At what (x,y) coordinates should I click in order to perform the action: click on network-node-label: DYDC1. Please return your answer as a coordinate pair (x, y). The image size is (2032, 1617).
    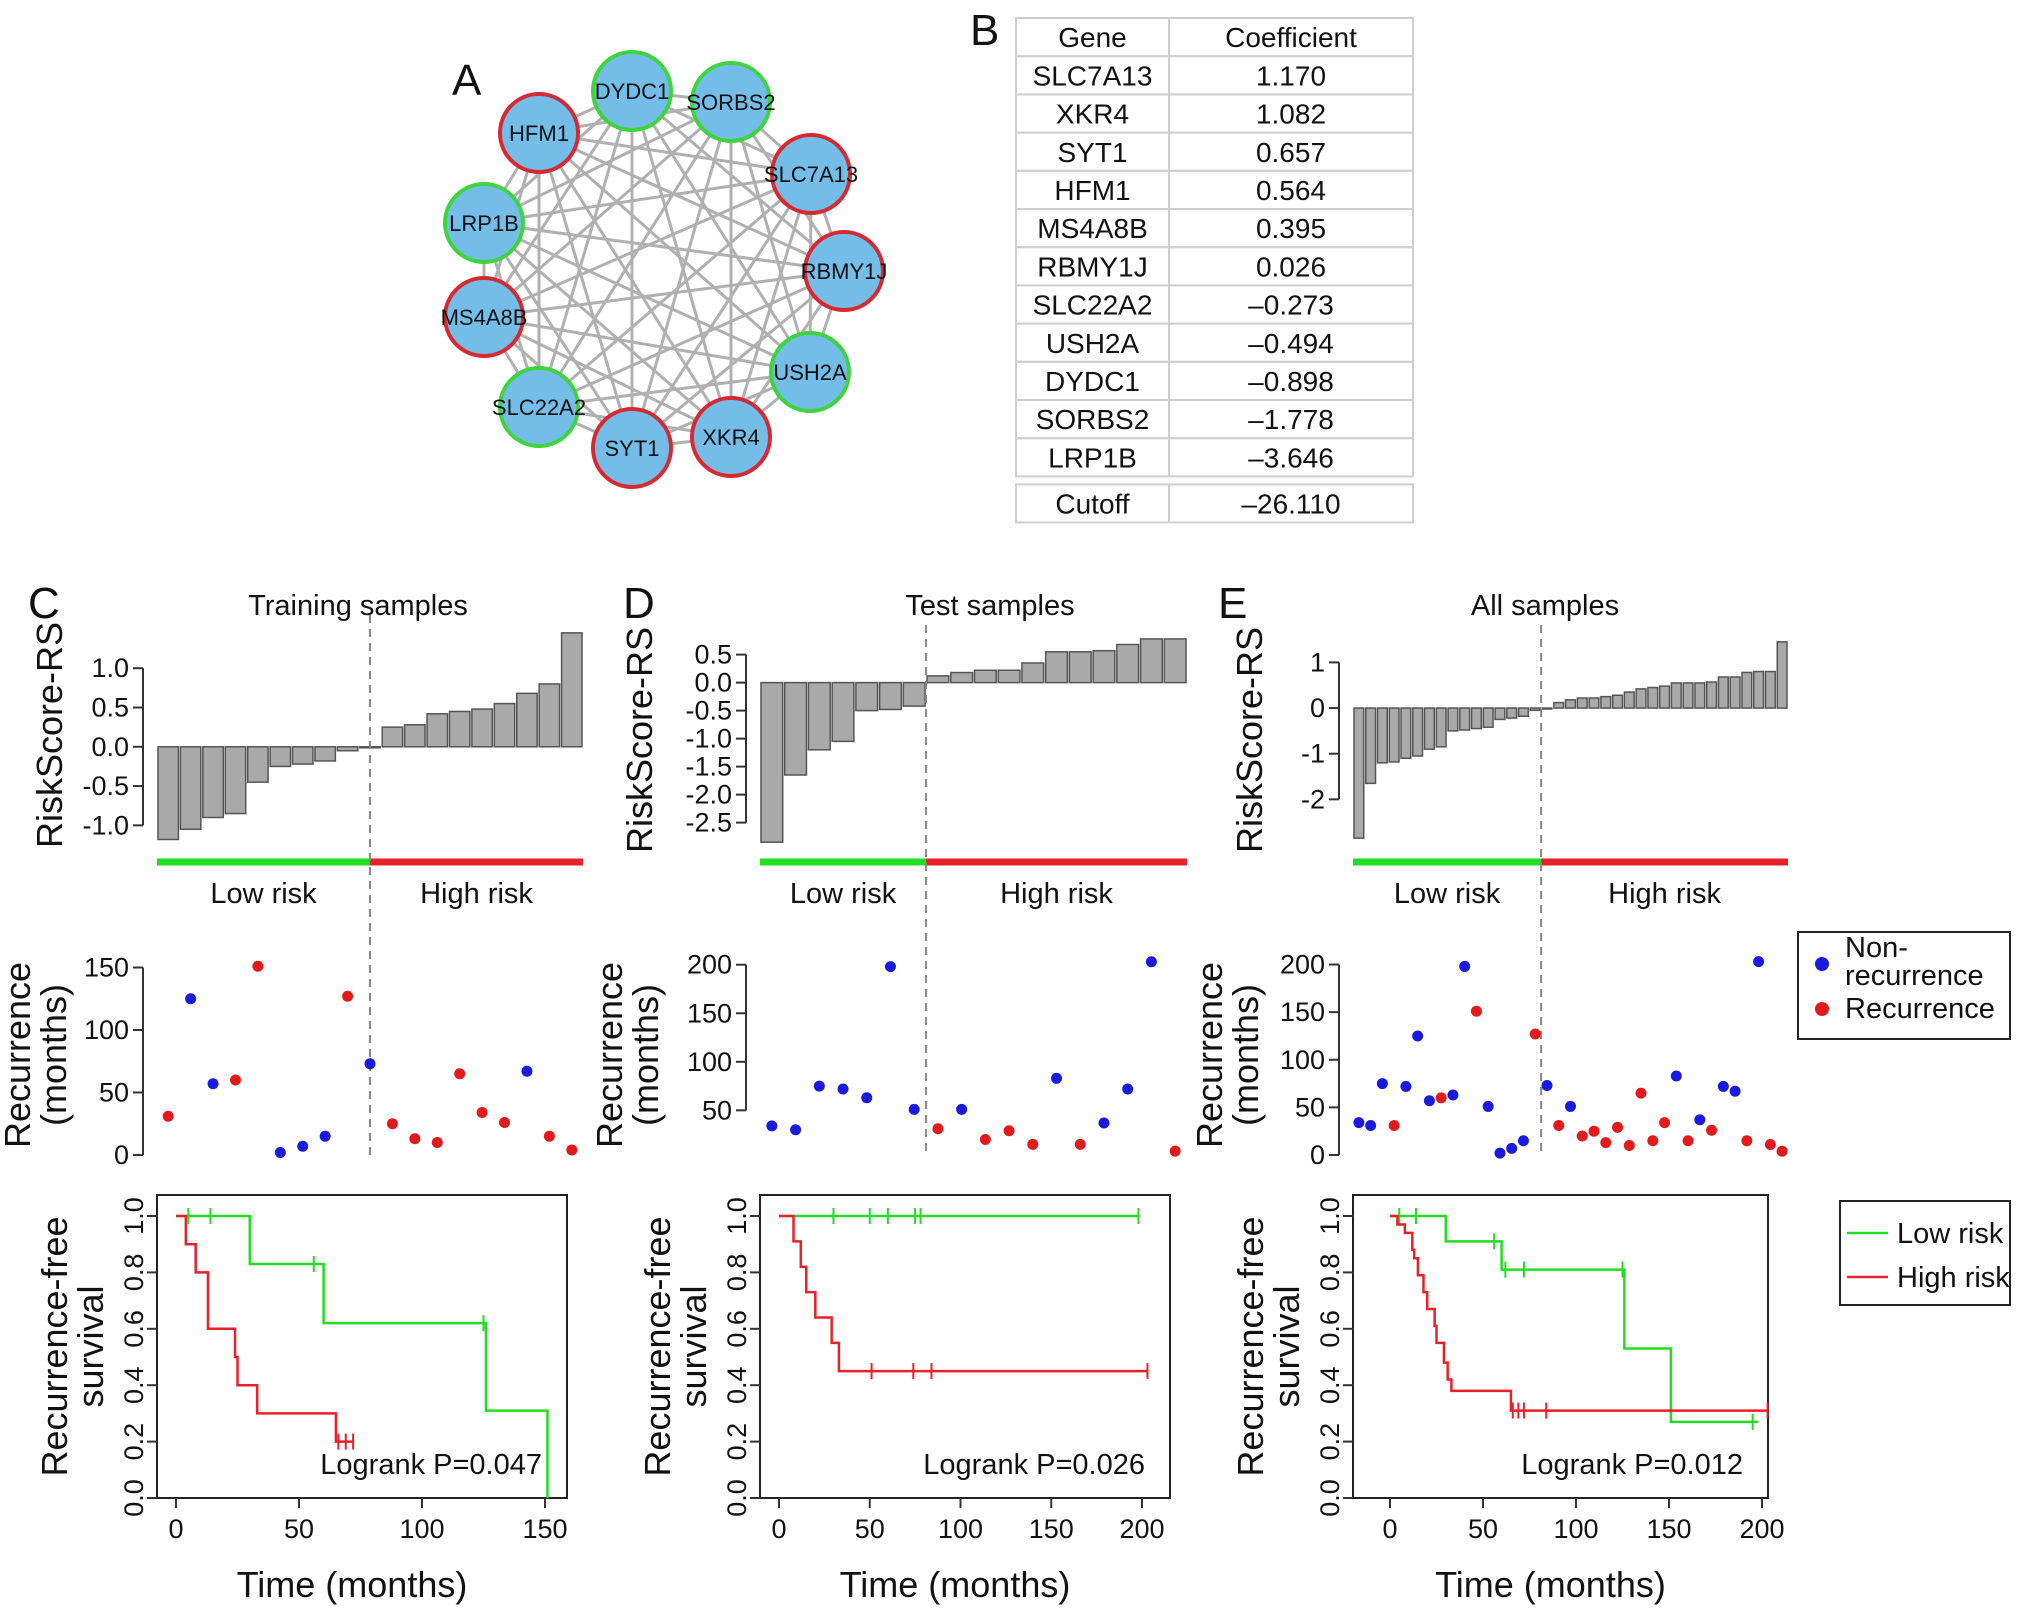
    Looking at the image, I should click on (632, 91).